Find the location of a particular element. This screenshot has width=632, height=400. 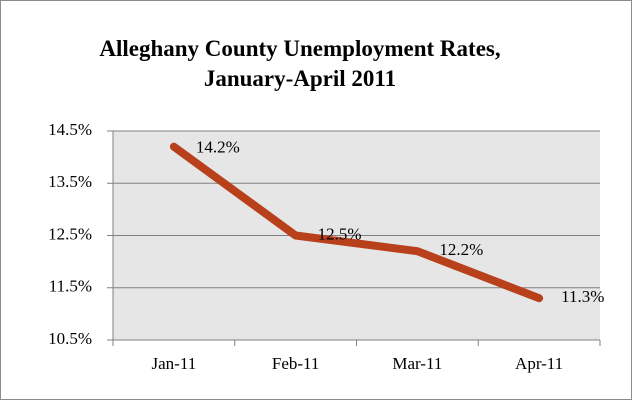

y-tick-label: 13.5% is located at coordinates (70, 181).